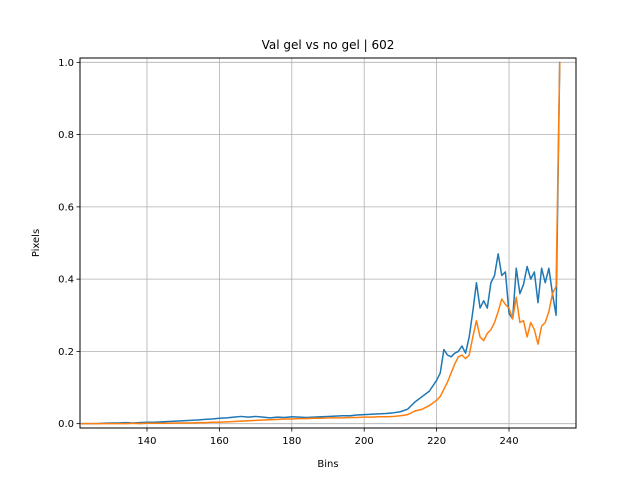 The image size is (640, 480). Describe the element at coordinates (66, 424) in the screenshot. I see `y-tick-label: 0.0` at that location.